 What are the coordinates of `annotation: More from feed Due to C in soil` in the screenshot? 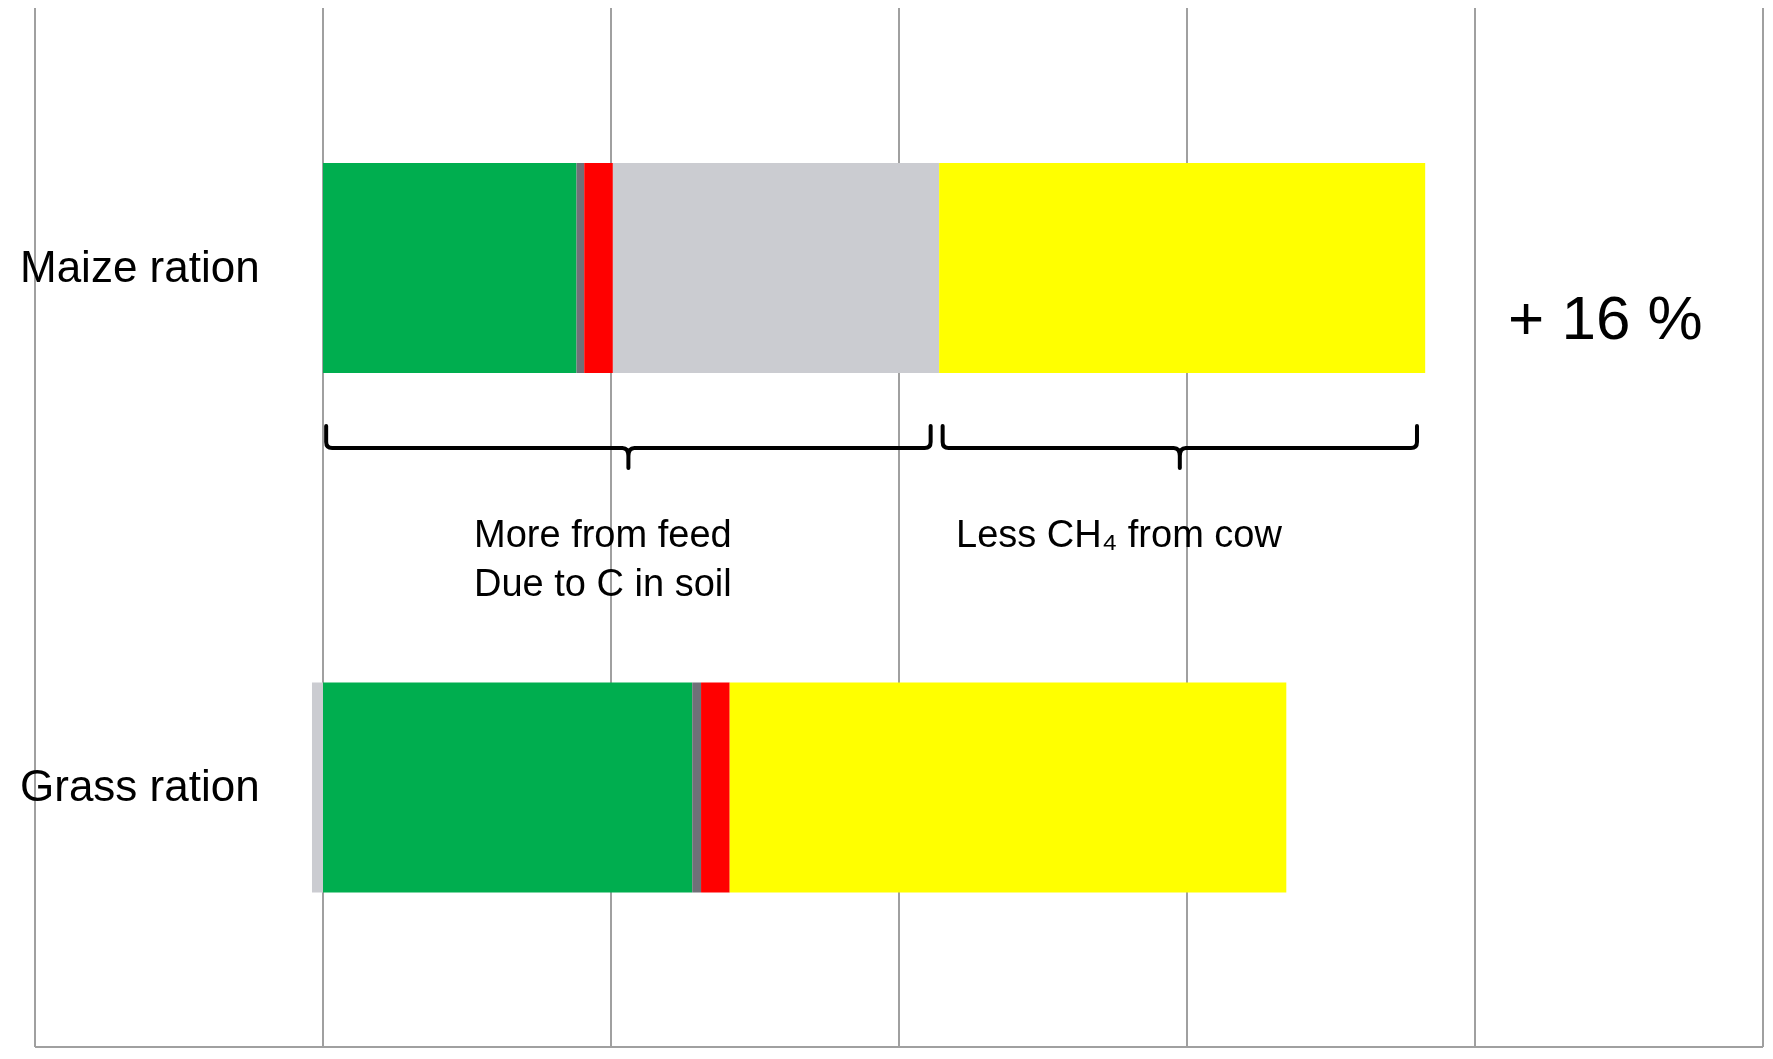 It's located at (603, 559).